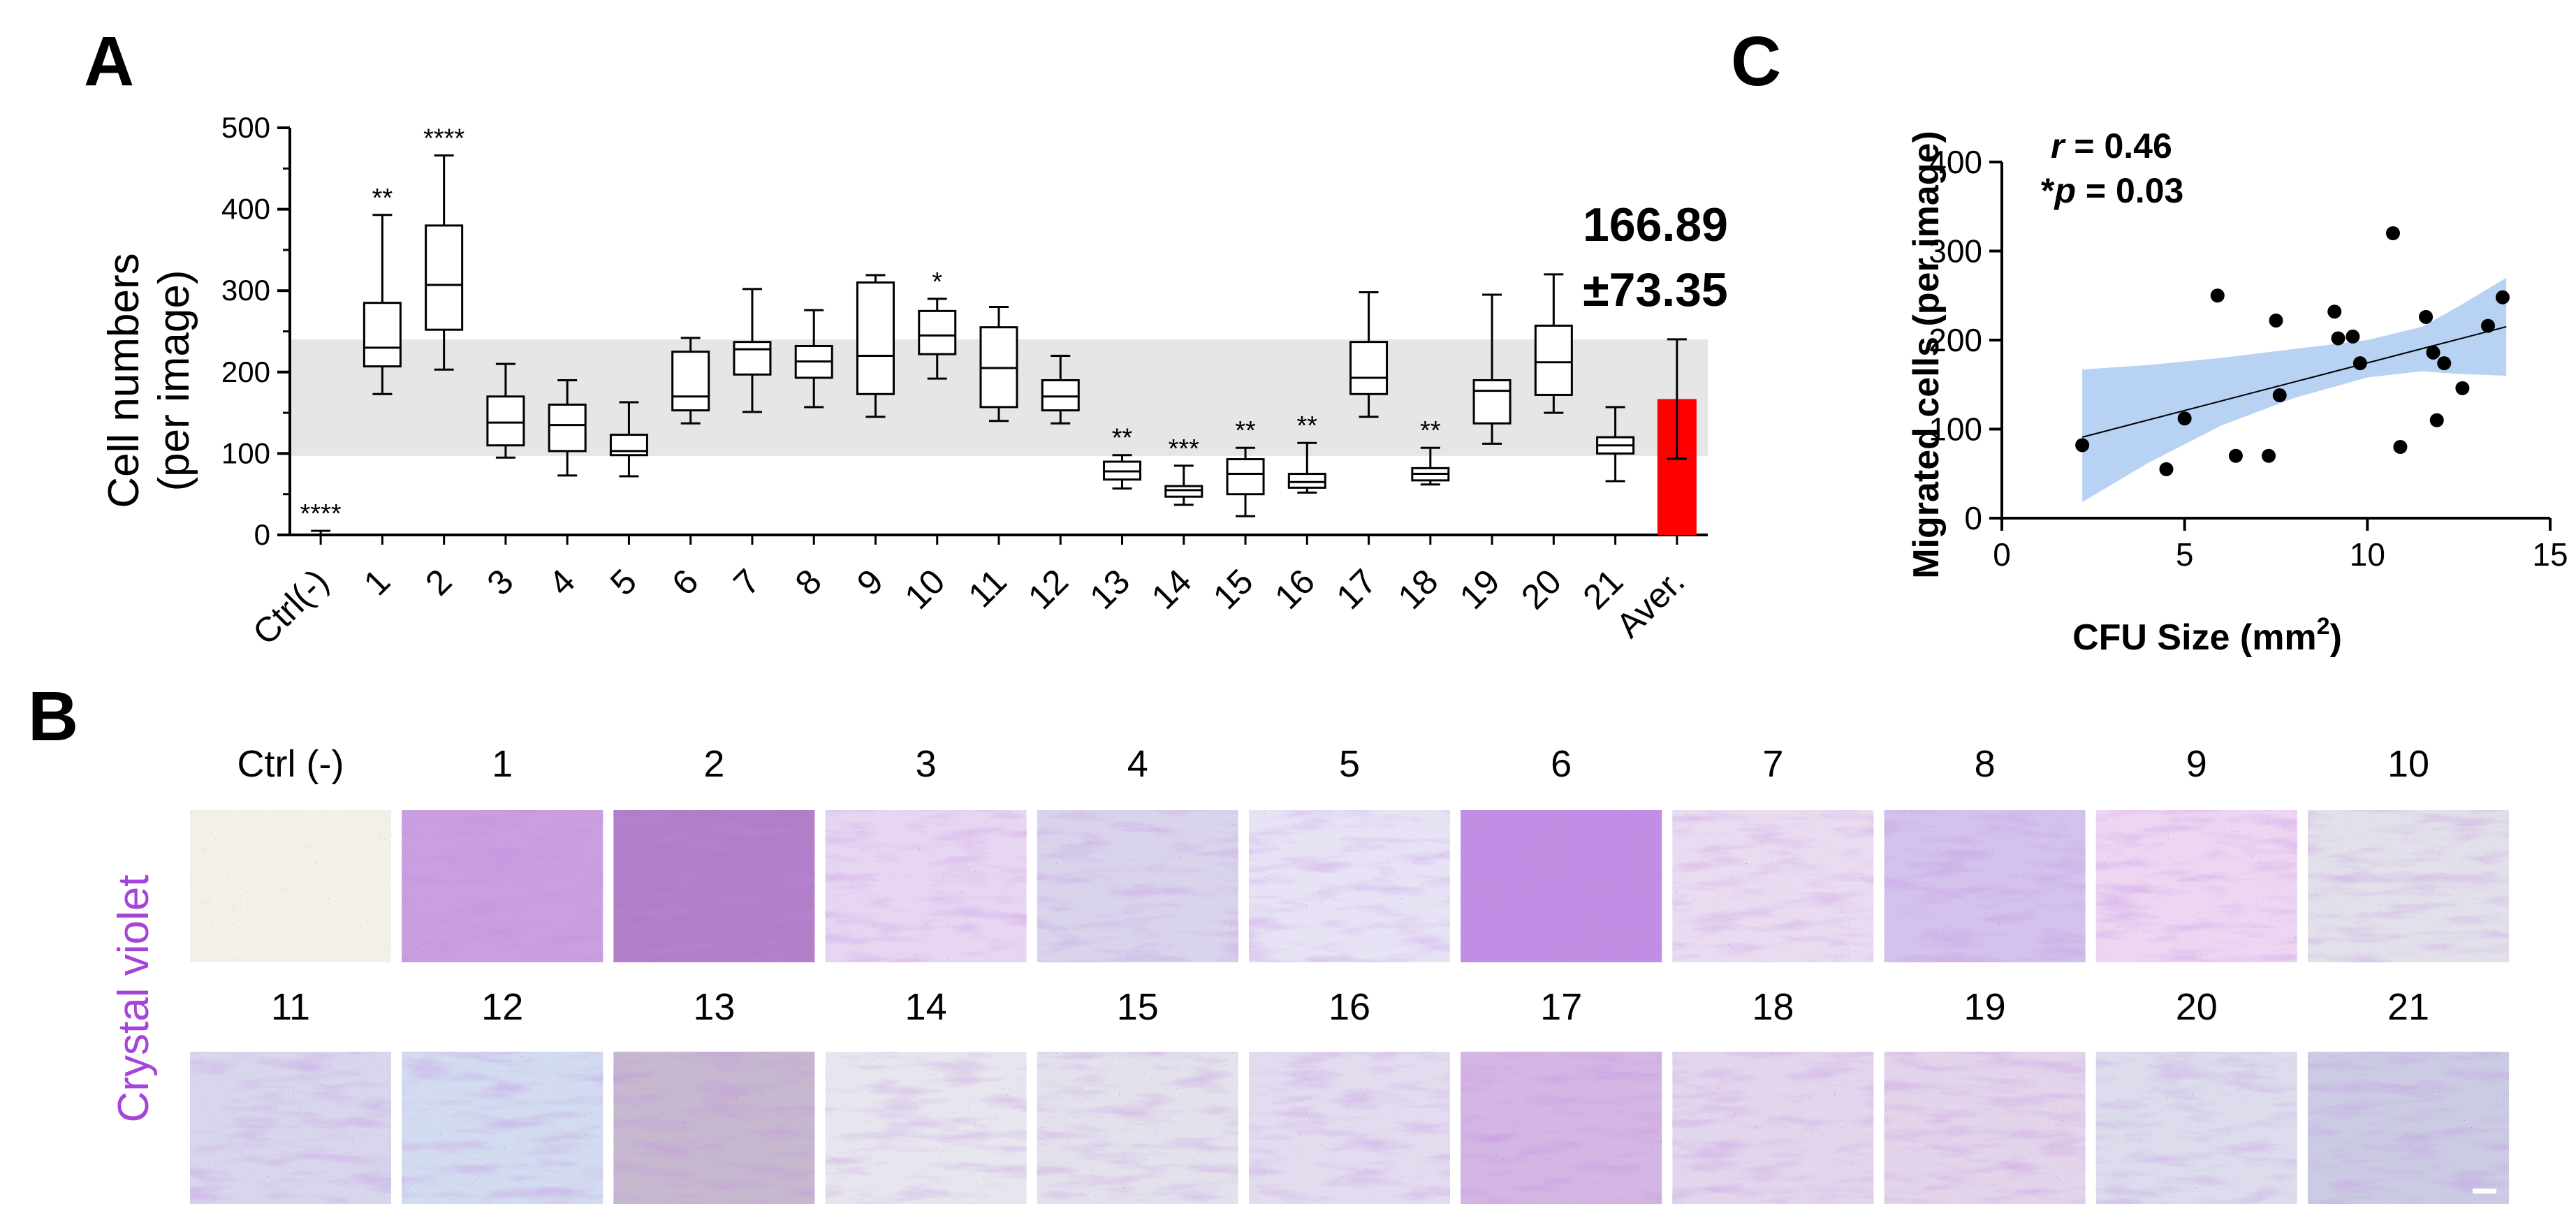 The image size is (2576, 1220). What do you see at coordinates (2194, 637) in the screenshot?
I see `xlabel-main: CFU Size (mm` at bounding box center [2194, 637].